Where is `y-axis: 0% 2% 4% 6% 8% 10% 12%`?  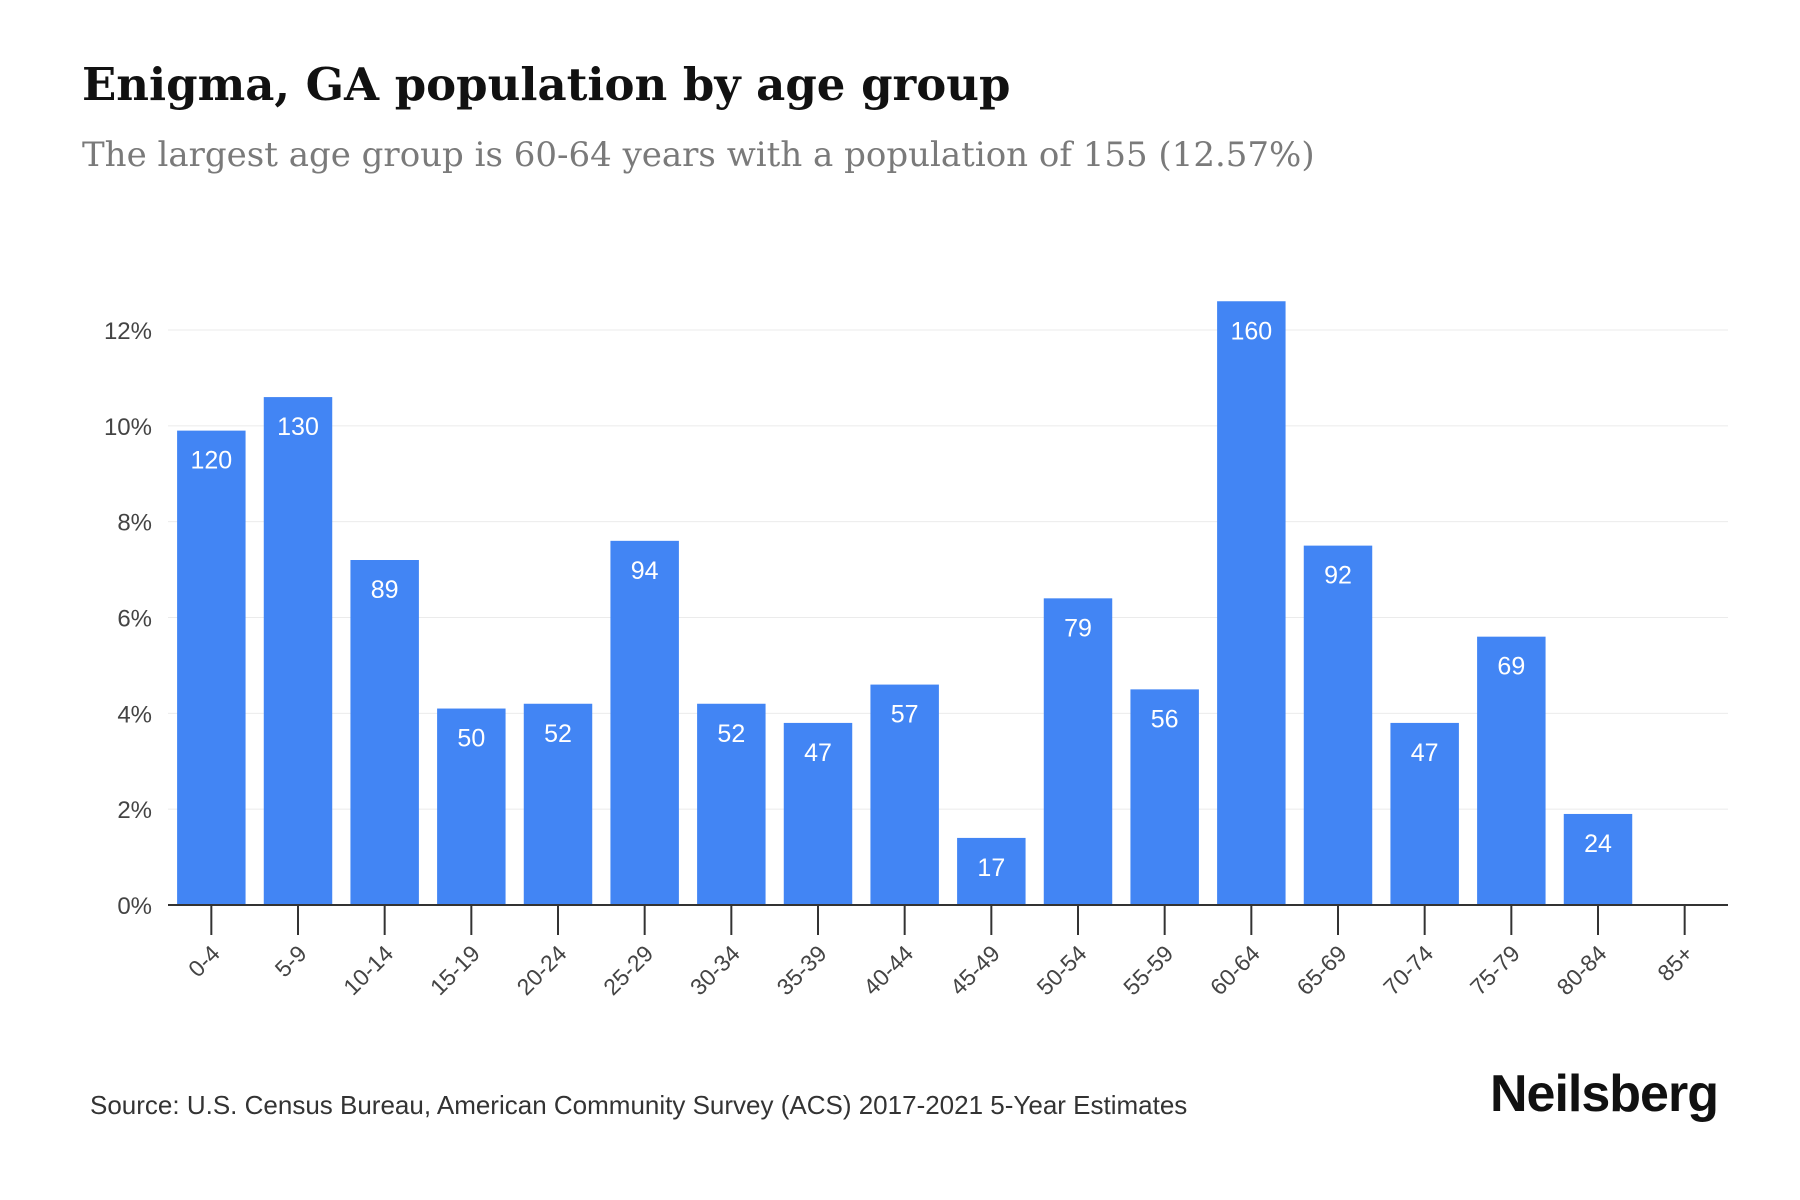
y-axis: 0% 2% 4% 6% 8% 10% 12% is located at coordinates (128, 619).